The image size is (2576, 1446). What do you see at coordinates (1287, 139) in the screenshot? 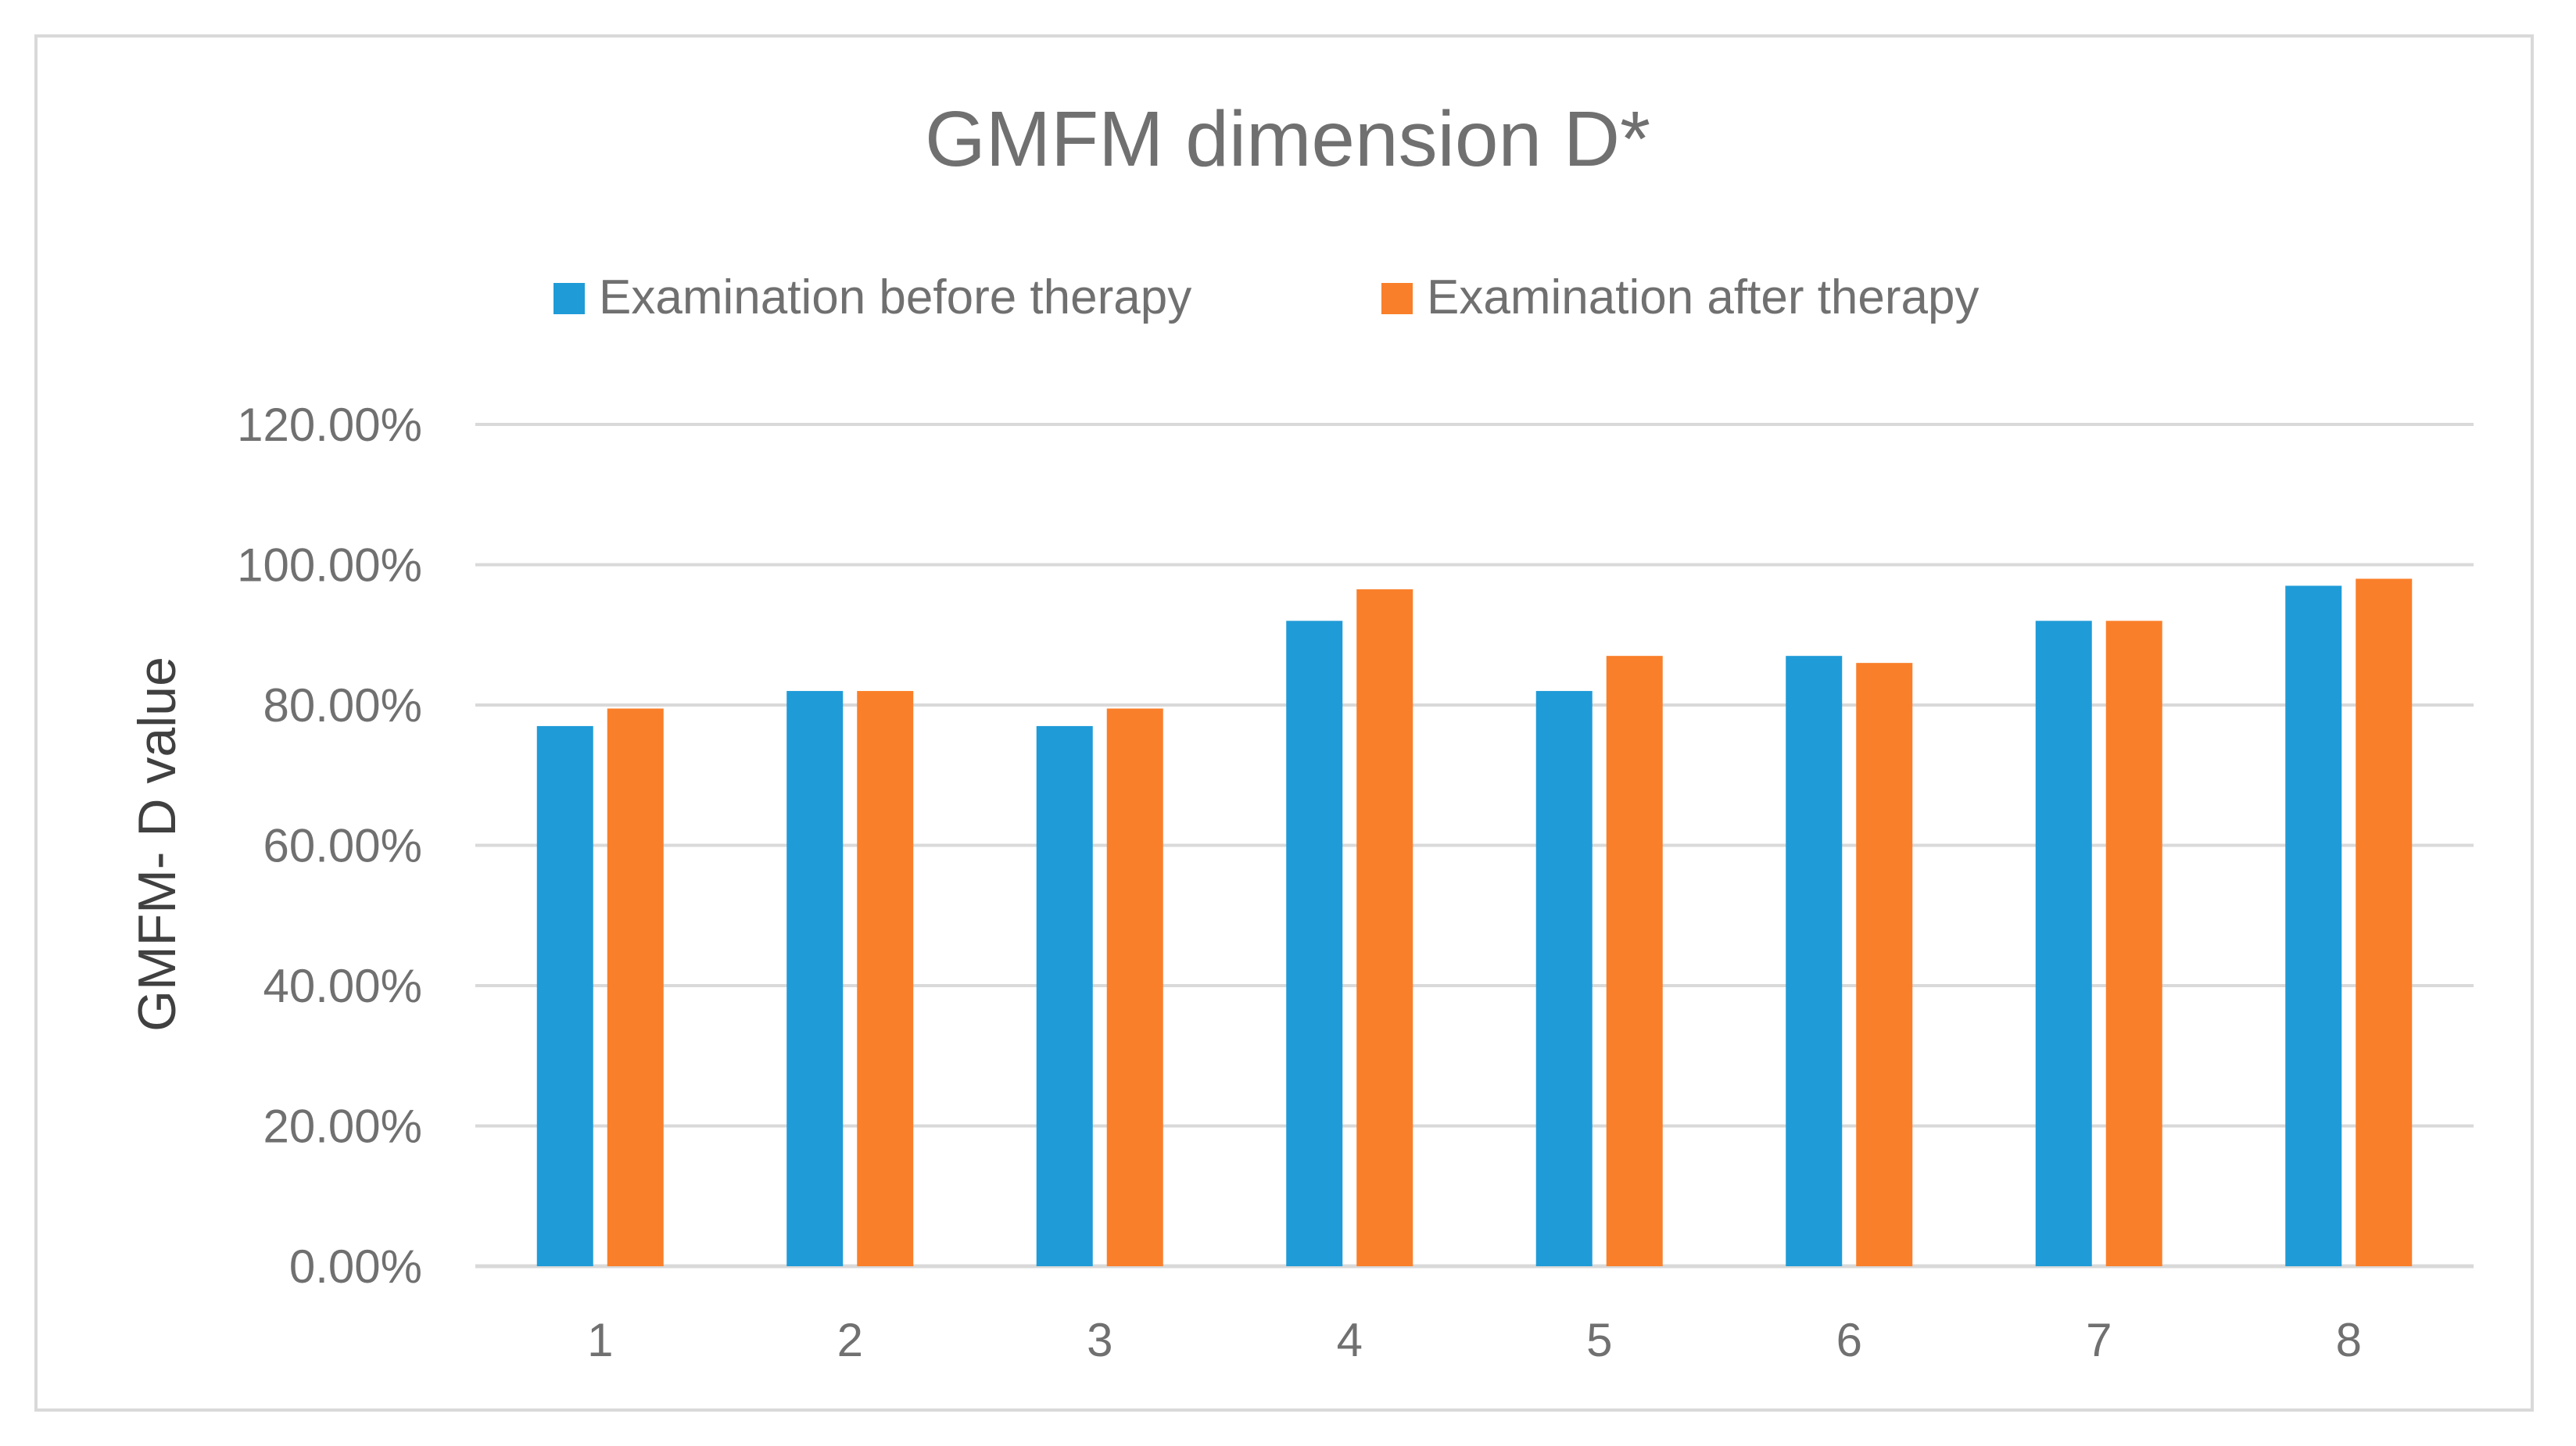
I see `chart-title: GMFM dimension D*` at bounding box center [1287, 139].